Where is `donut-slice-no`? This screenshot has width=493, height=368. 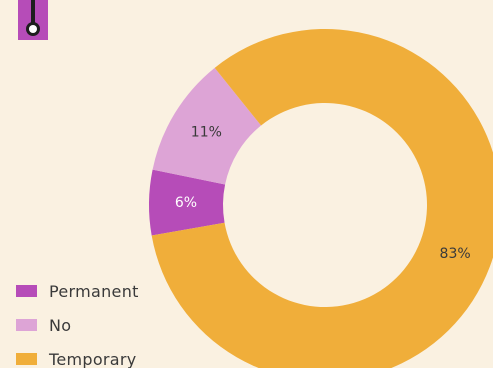
donut-slice-no is located at coordinates (207, 126).